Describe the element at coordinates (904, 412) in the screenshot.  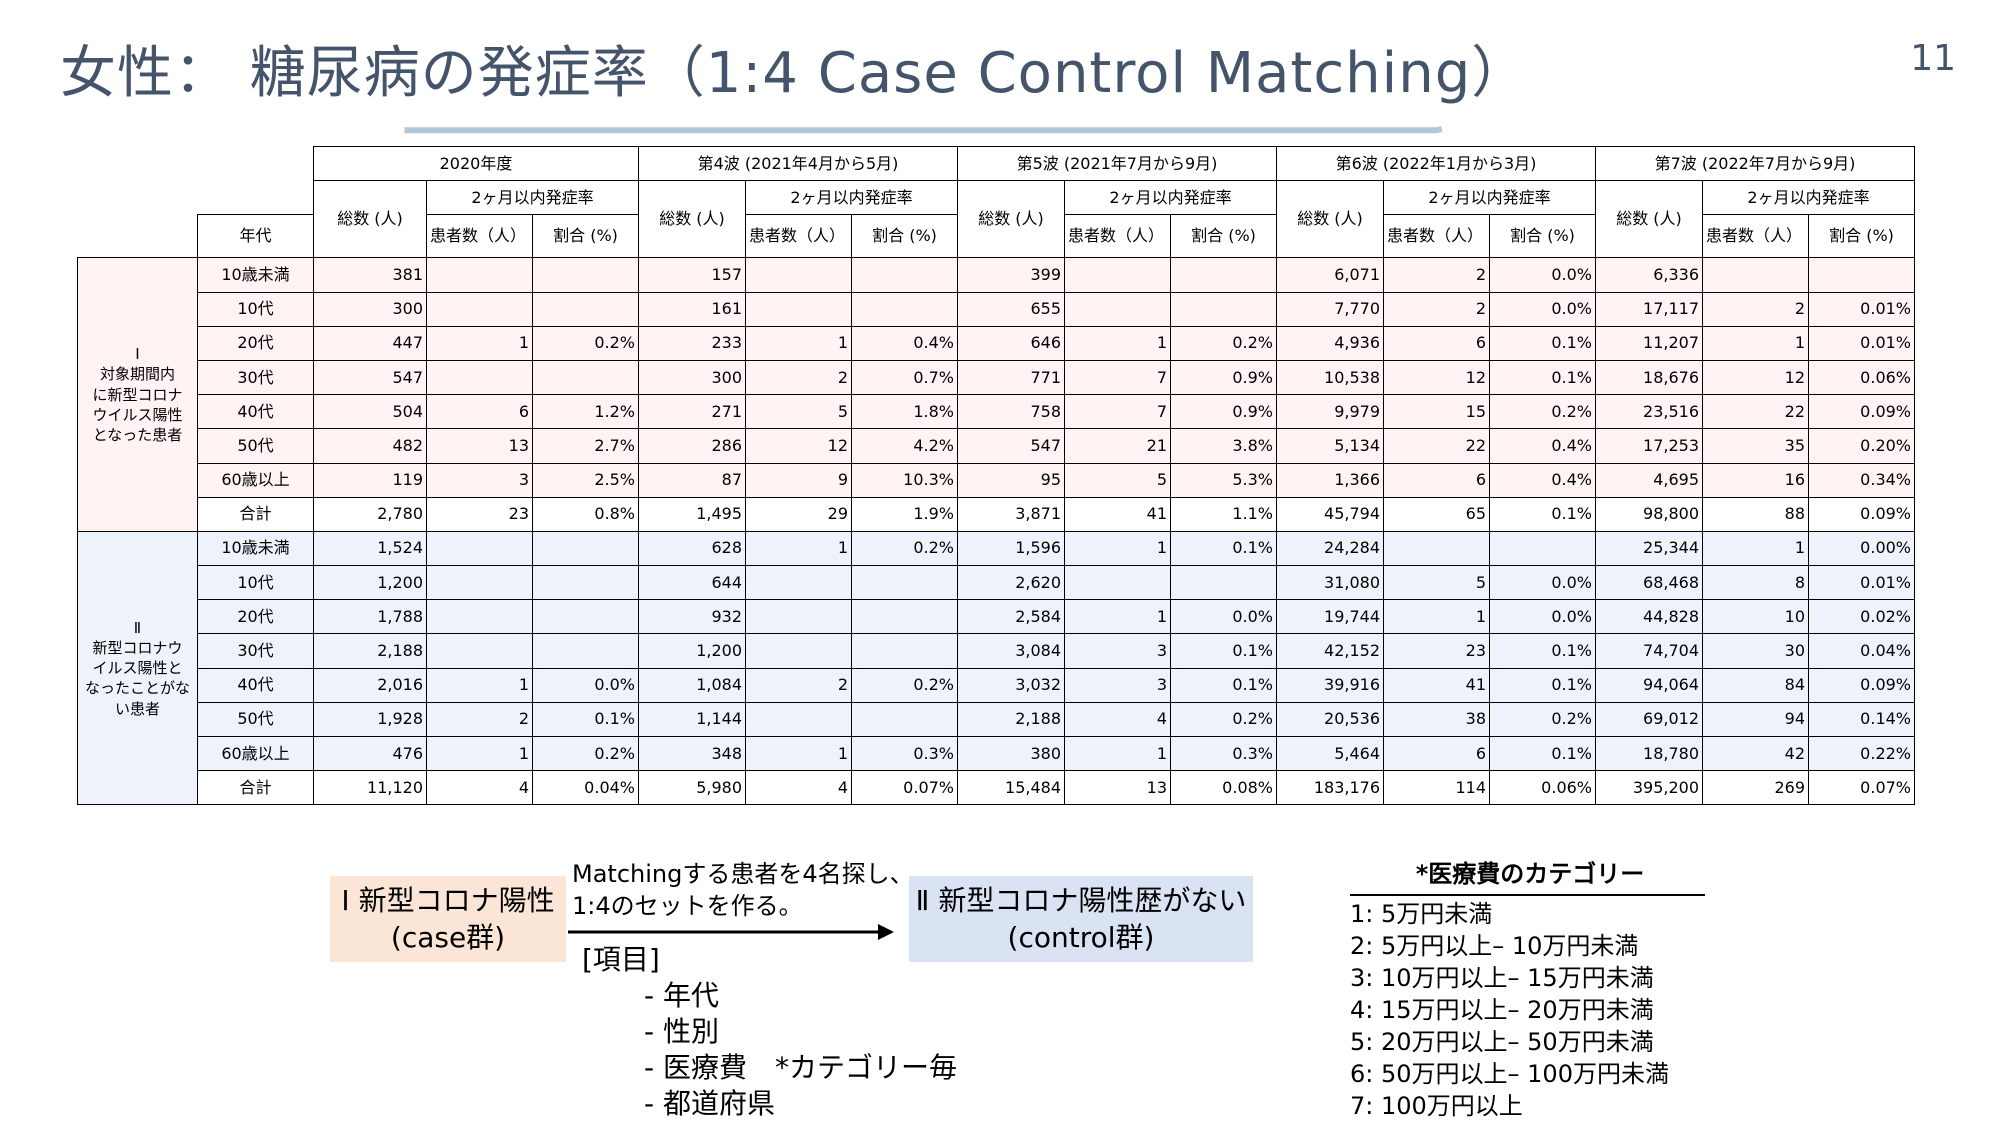
I see `value-cell: 1.8%` at that location.